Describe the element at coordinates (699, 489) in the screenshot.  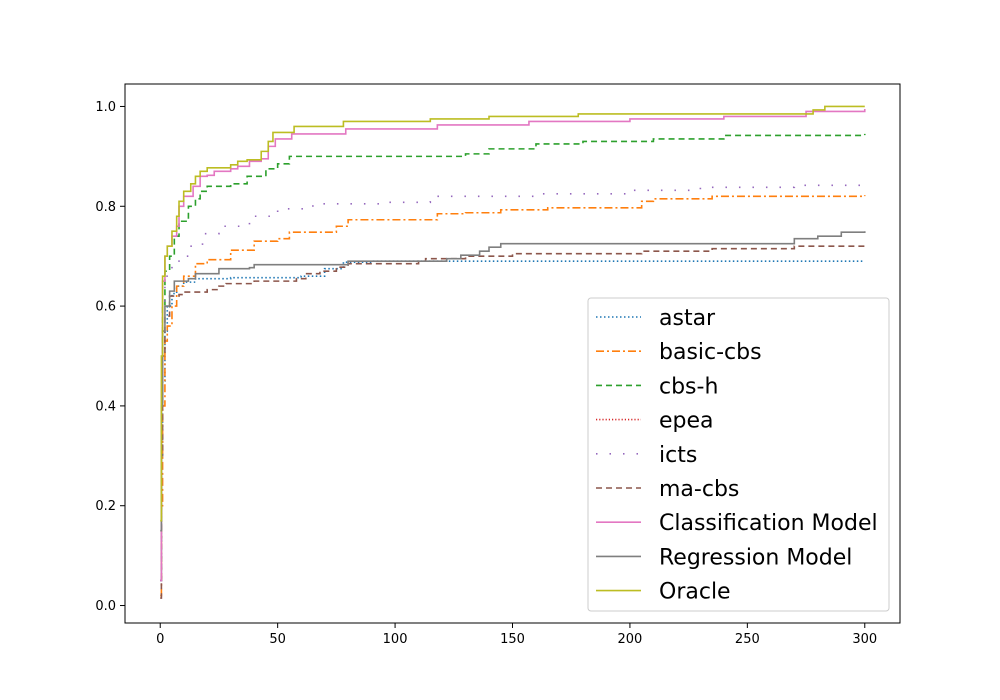
I see `legend-label: ma-cbs` at that location.